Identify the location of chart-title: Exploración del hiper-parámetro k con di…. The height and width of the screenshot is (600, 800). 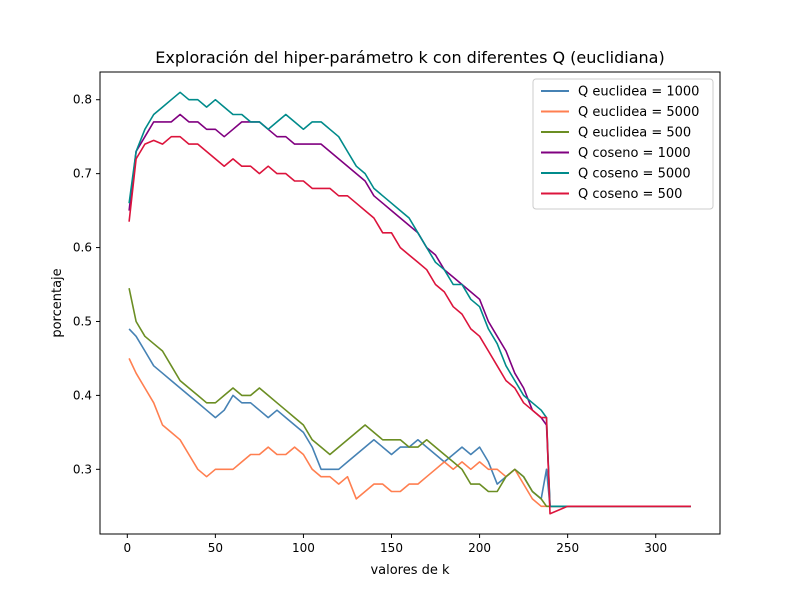
(409, 57).